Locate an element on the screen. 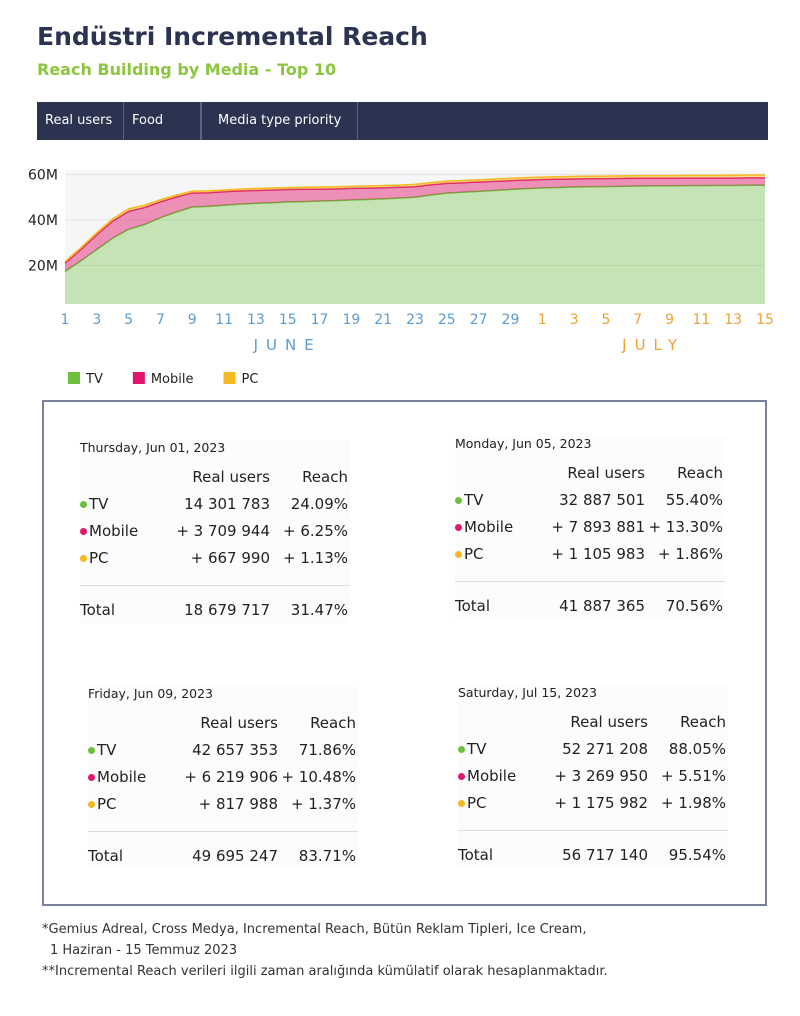 Image resolution: width=800 pixels, height=1016 pixels. row: PC + 1 175 982 + 1.98% is located at coordinates (593, 802).